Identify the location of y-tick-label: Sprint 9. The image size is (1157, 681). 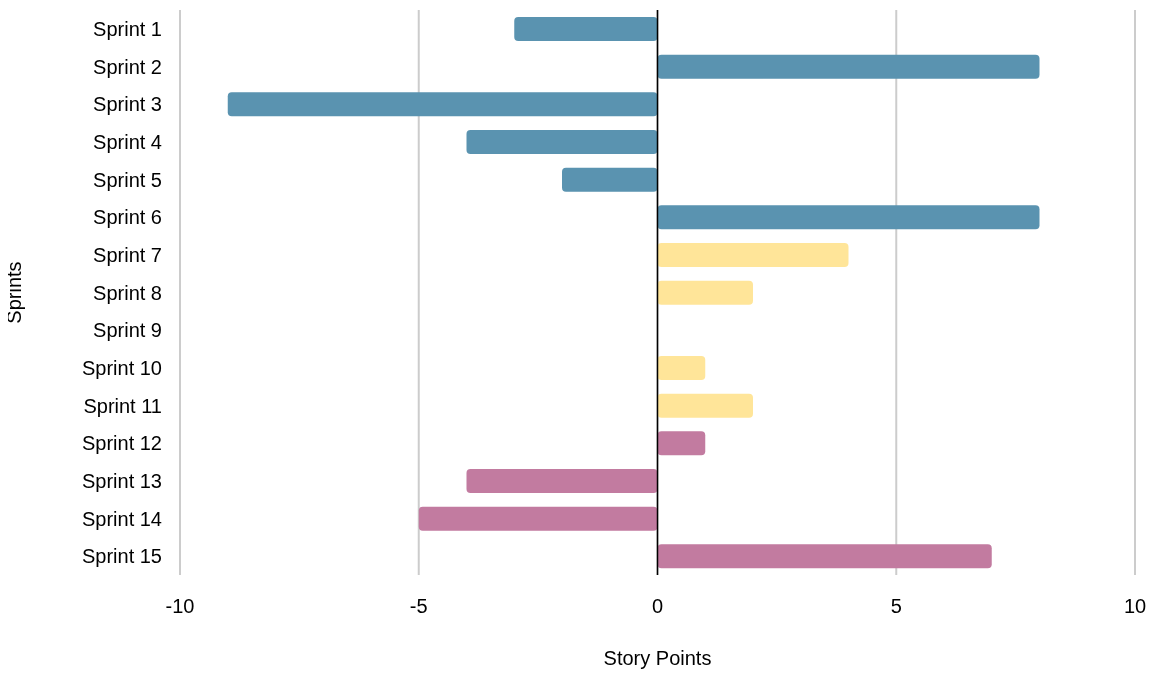
(127, 330).